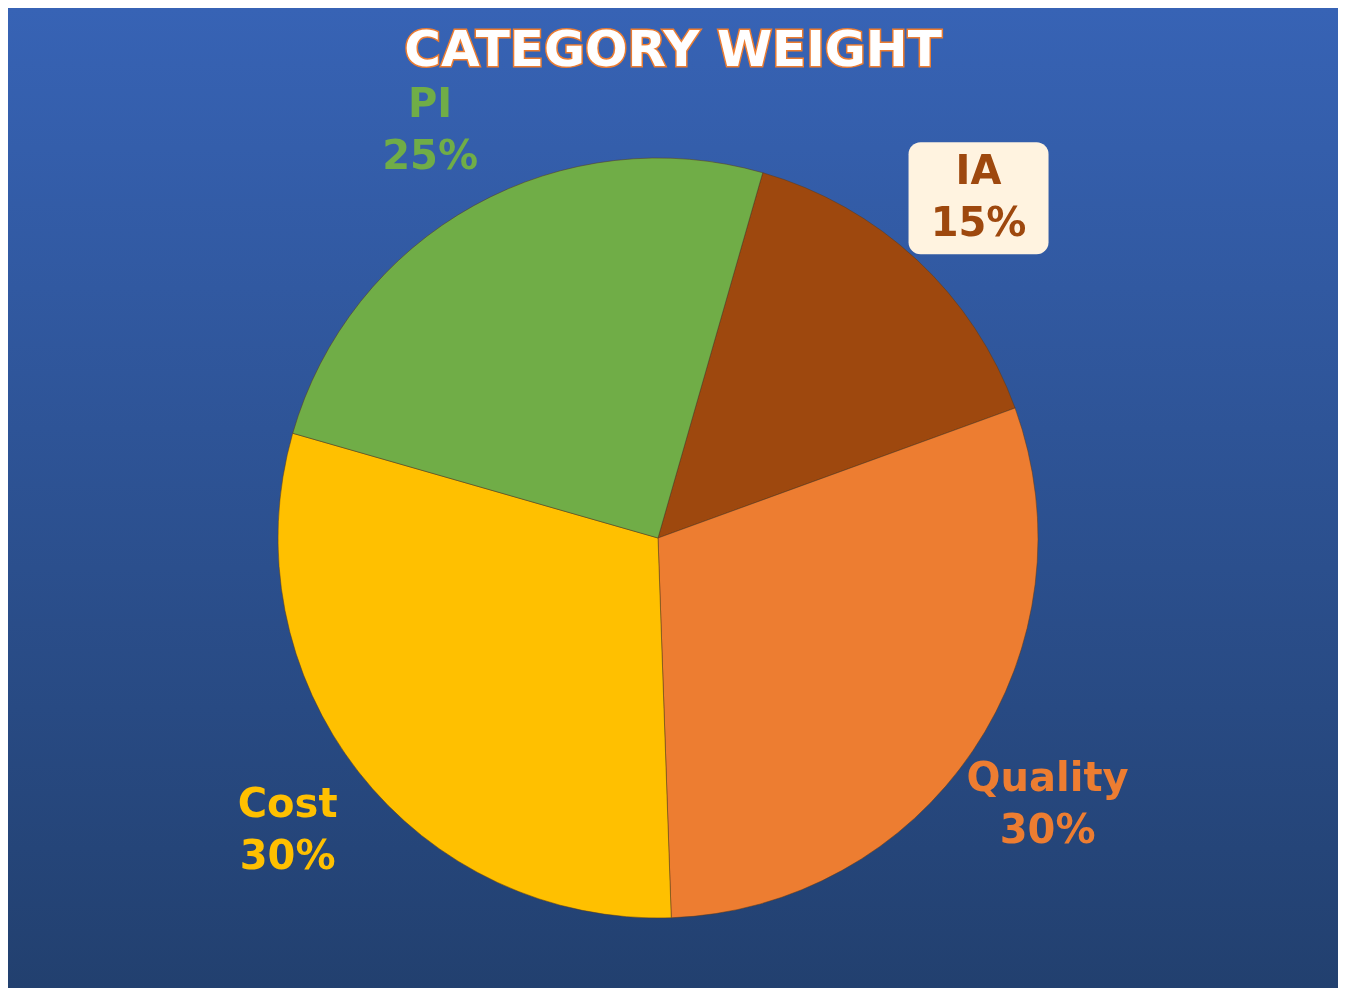 The height and width of the screenshot is (997, 1348). Describe the element at coordinates (430, 102) in the screenshot. I see `slice-label: PI` at that location.